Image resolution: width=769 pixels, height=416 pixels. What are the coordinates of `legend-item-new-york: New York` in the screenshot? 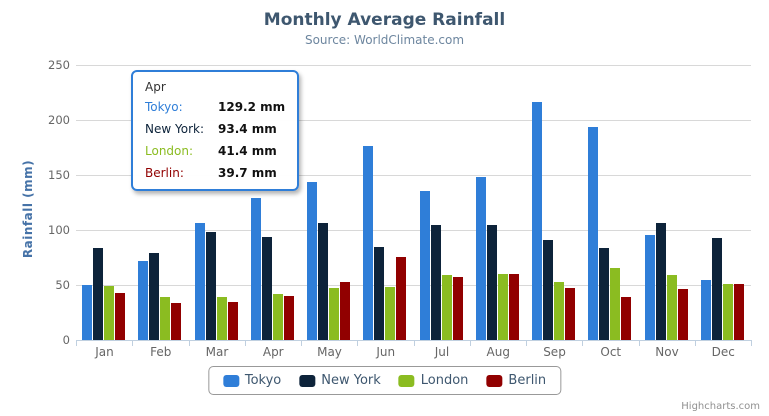 It's located at (340, 380).